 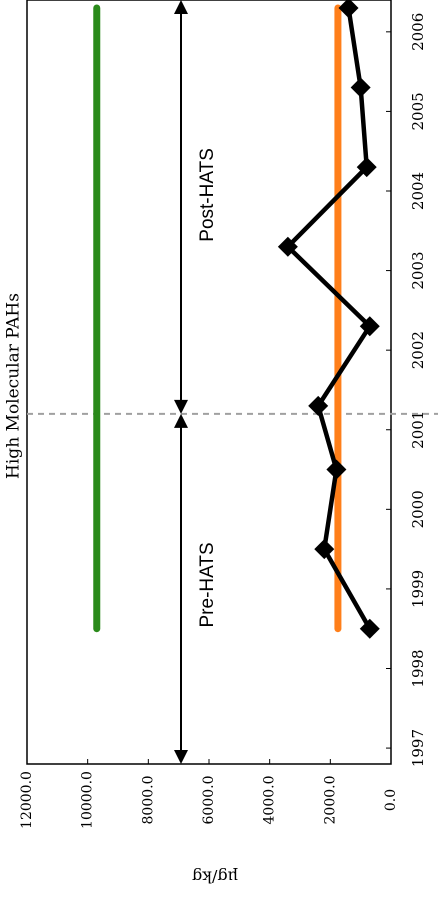 What do you see at coordinates (418, 589) in the screenshot?
I see `x-tick-label: 1999` at bounding box center [418, 589].